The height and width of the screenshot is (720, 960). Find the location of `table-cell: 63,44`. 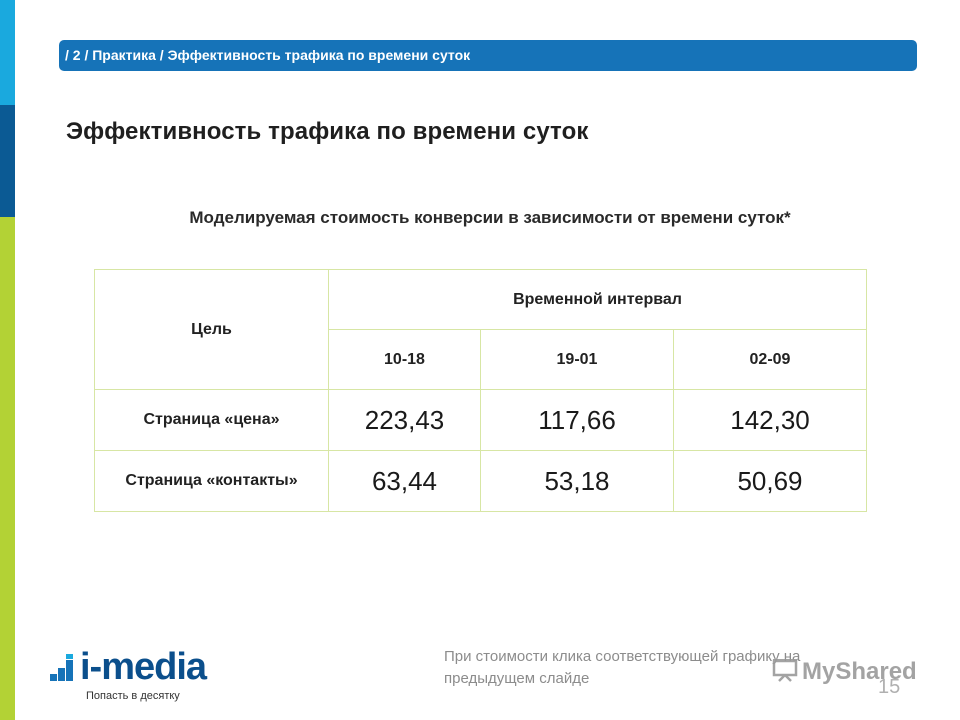

table-cell: 63,44 is located at coordinates (404, 481).